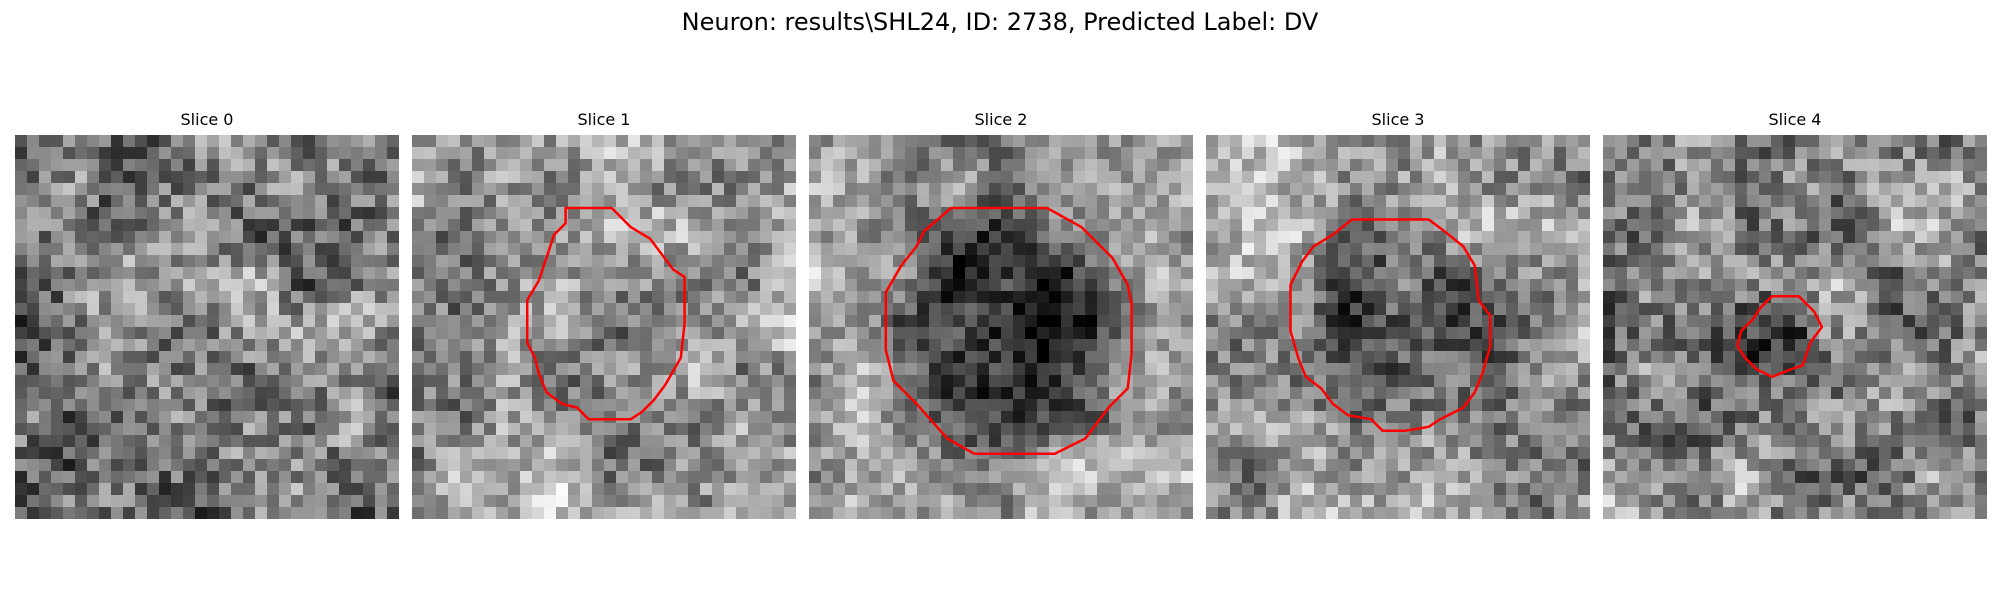  I want to click on slice-panel-1: Slice 1, so click(604, 314).